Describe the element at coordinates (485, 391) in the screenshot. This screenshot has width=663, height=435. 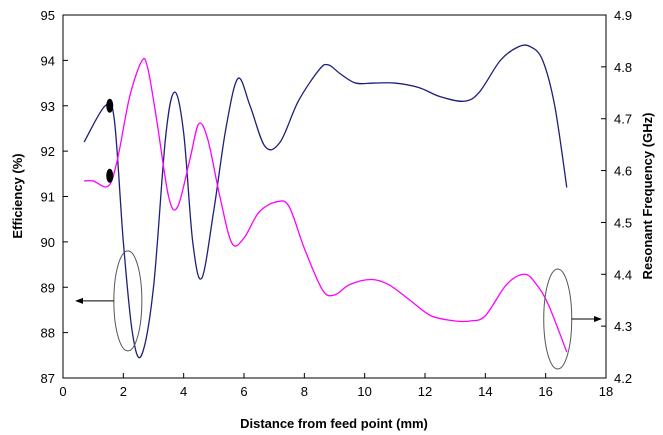
I see `x-tick-label: 14` at that location.